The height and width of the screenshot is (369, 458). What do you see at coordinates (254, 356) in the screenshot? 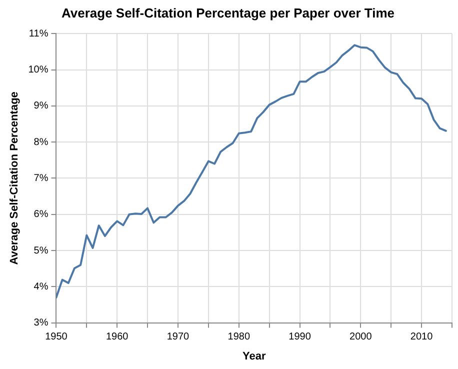
I see `x-axis-title: Year` at bounding box center [254, 356].